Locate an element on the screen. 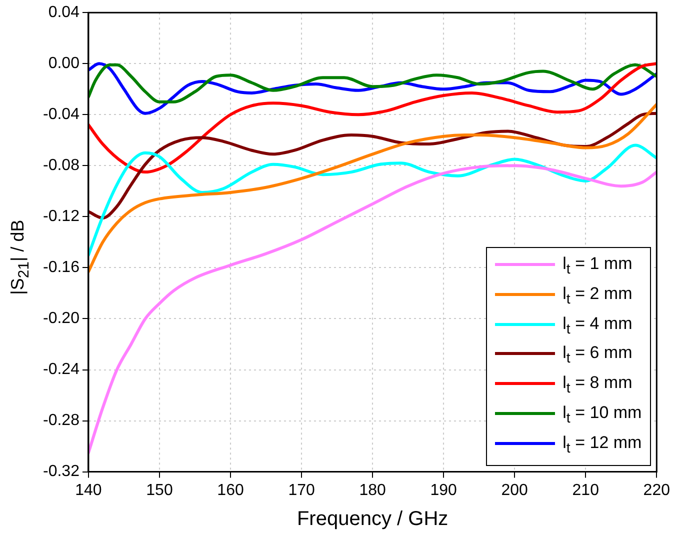 The width and height of the screenshot is (673, 541). x-axis-title: Frequency / GHz is located at coordinates (373, 519).